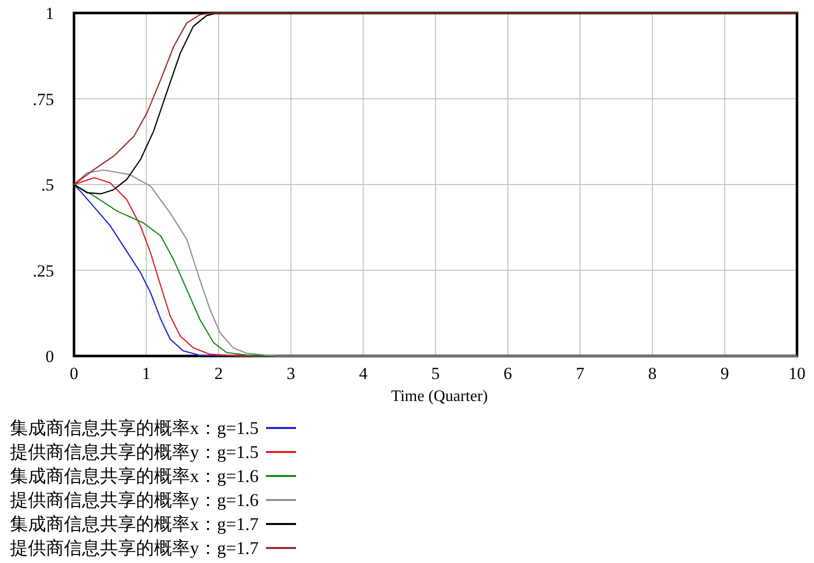 The height and width of the screenshot is (563, 814). I want to click on x-tick-label: 9, so click(724, 373).